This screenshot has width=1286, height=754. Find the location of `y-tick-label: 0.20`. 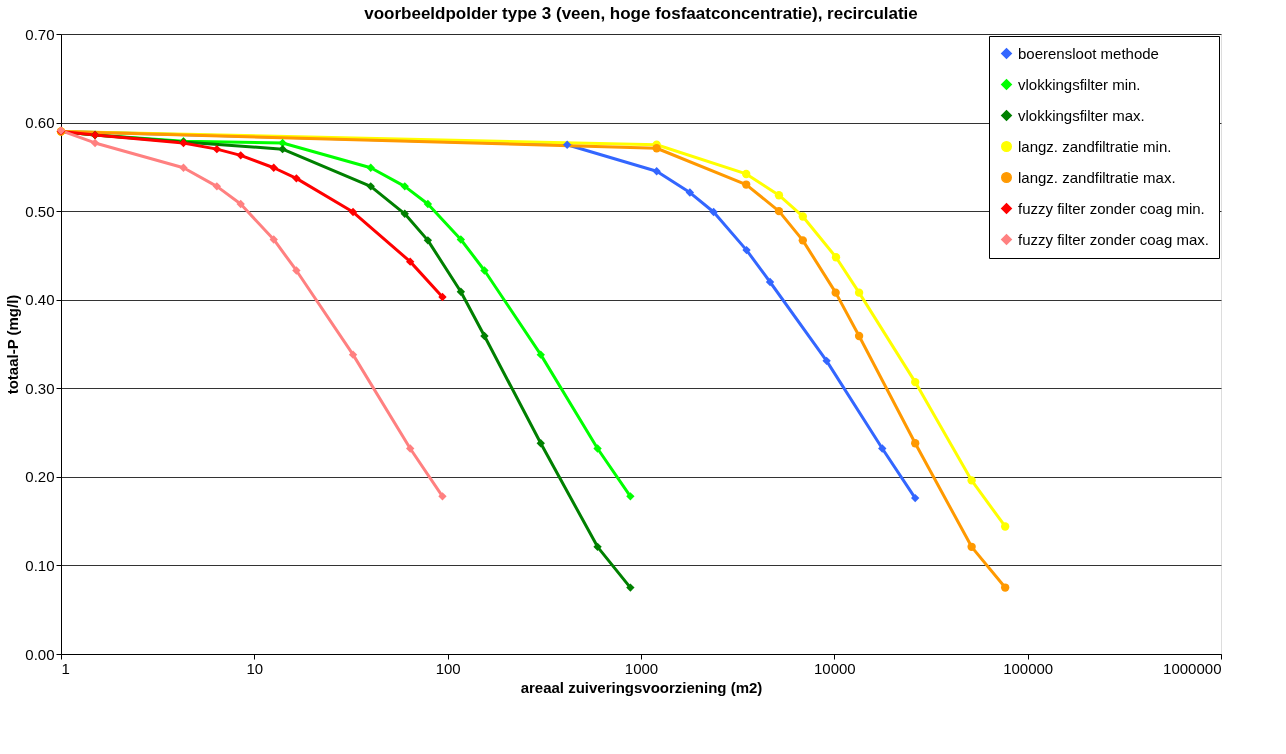

y-tick-label: 0.20 is located at coordinates (40, 477).